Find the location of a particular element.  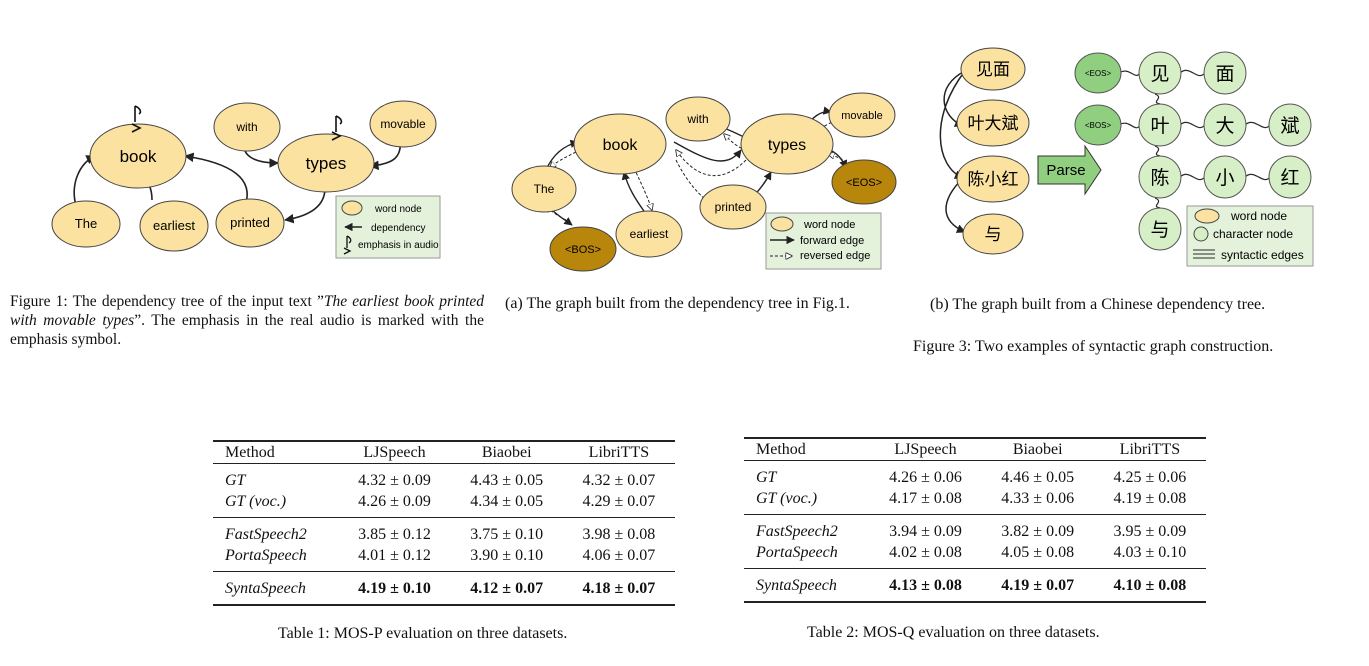

value-cell: 3.98 ± 0.08 is located at coordinates (618, 531).